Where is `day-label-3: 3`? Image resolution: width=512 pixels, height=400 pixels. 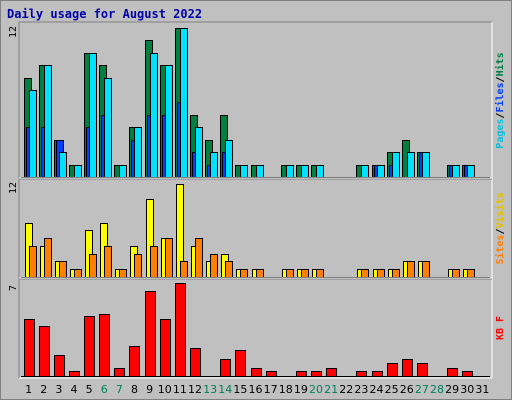
day-label-3: 3 is located at coordinates (58, 389).